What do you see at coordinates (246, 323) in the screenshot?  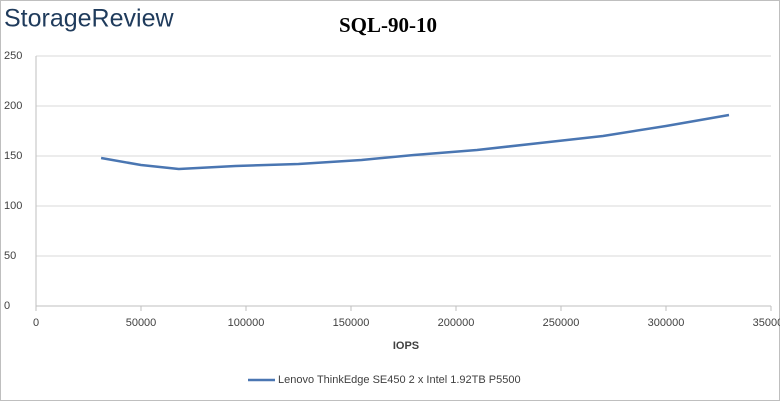 I see `x-tick-label: 100000` at bounding box center [246, 323].